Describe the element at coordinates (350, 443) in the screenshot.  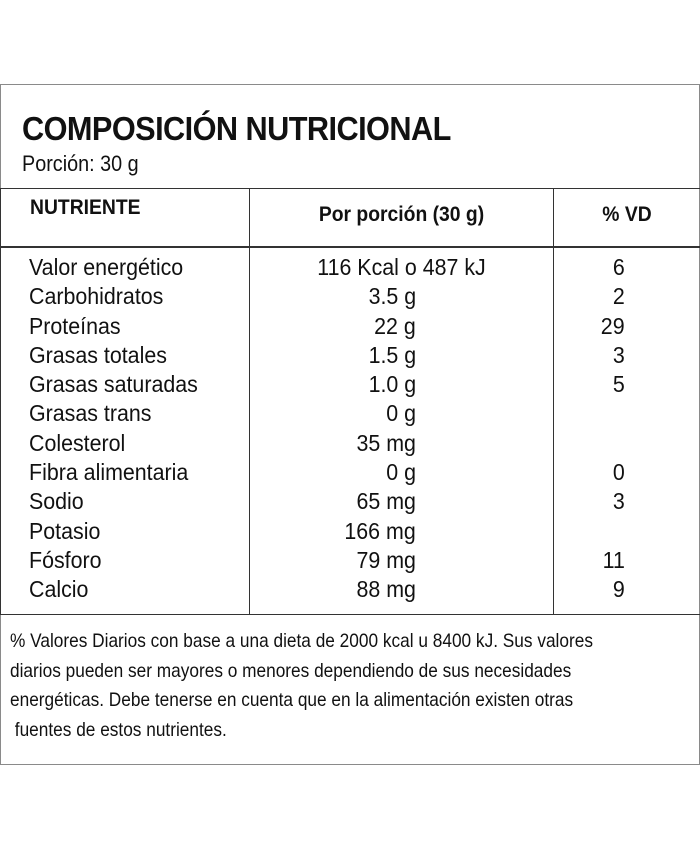
I see `table-row: Colesterol 35 mg` at that location.